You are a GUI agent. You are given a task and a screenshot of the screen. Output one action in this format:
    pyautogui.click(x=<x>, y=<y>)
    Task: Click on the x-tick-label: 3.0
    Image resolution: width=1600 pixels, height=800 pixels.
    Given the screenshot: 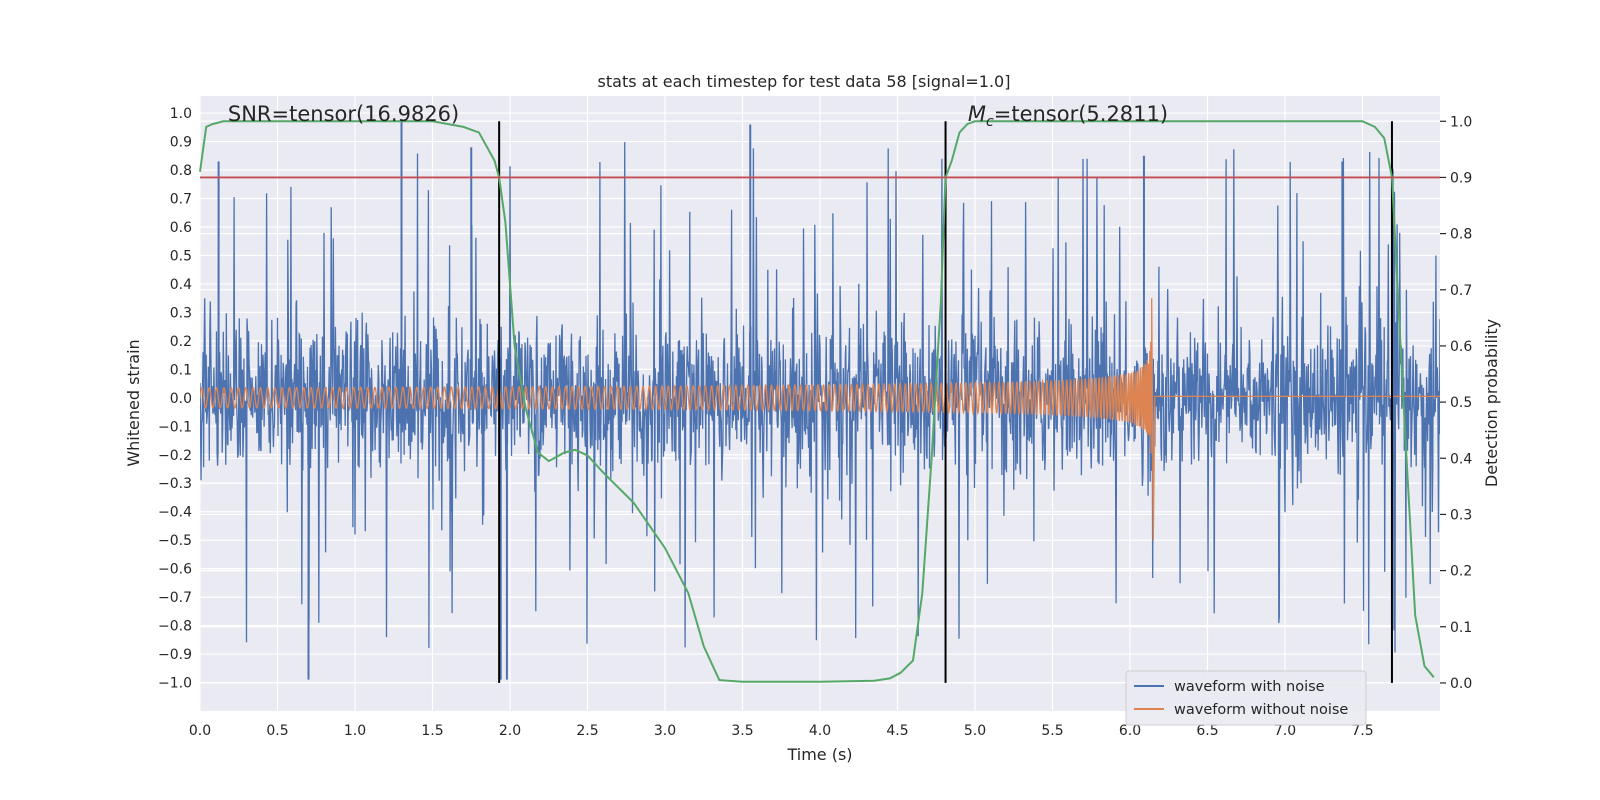 What is the action you would take?
    pyautogui.click(x=665, y=731)
    